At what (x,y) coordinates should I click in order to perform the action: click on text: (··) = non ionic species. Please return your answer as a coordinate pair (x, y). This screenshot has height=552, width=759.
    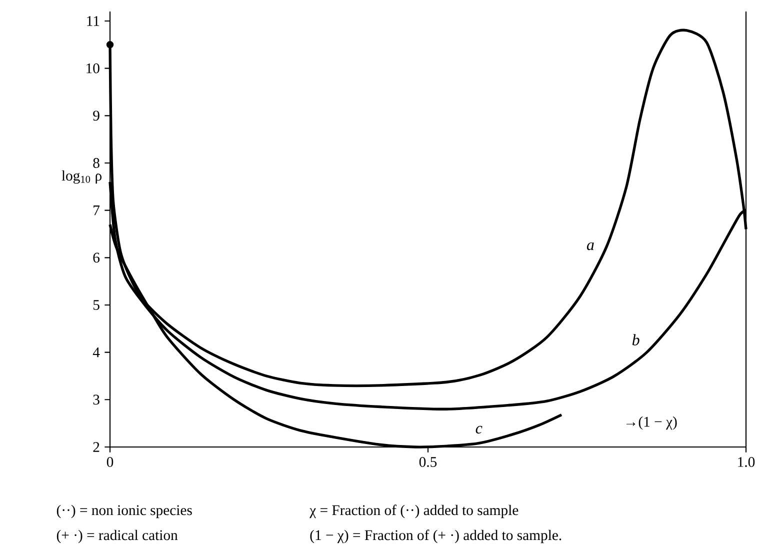
    Looking at the image, I should click on (124, 511).